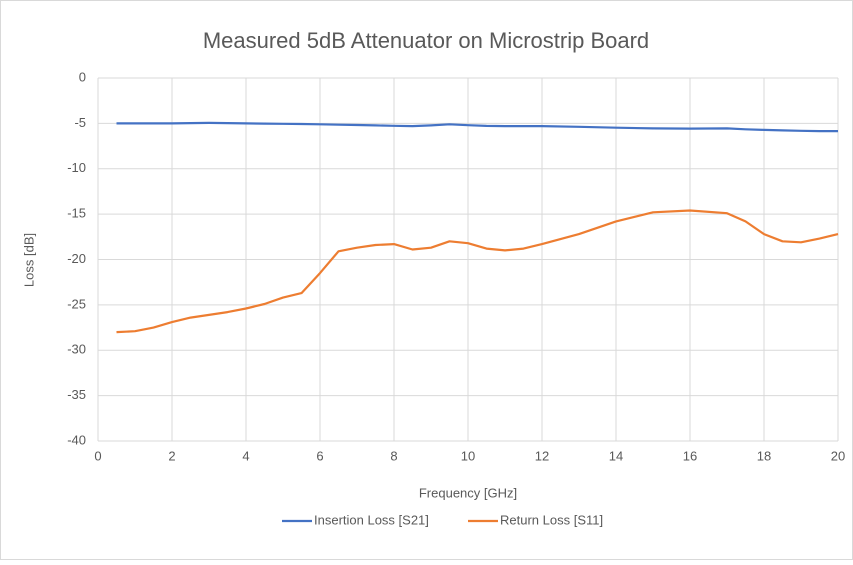  I want to click on y-tick-label: -10, so click(76, 167).